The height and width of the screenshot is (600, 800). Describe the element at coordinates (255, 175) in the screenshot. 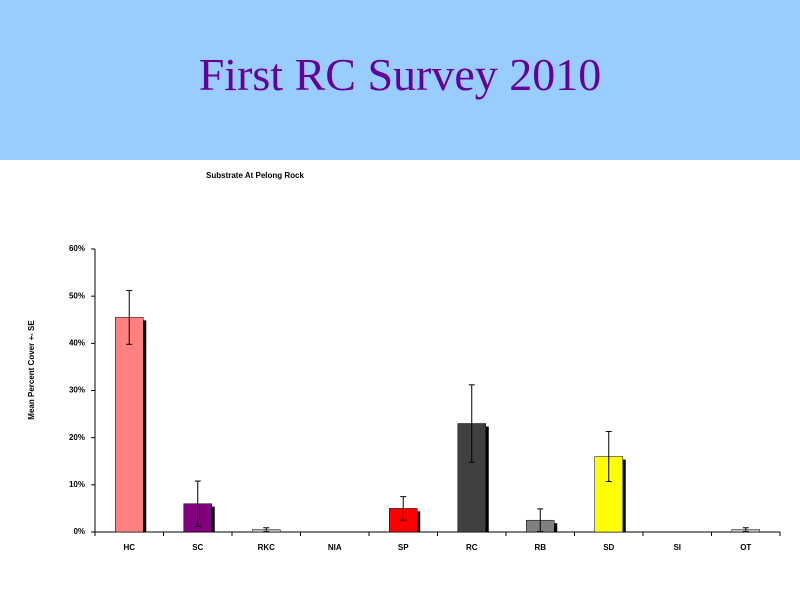

I see `chart-title: Substrate At Pelong Rock` at that location.